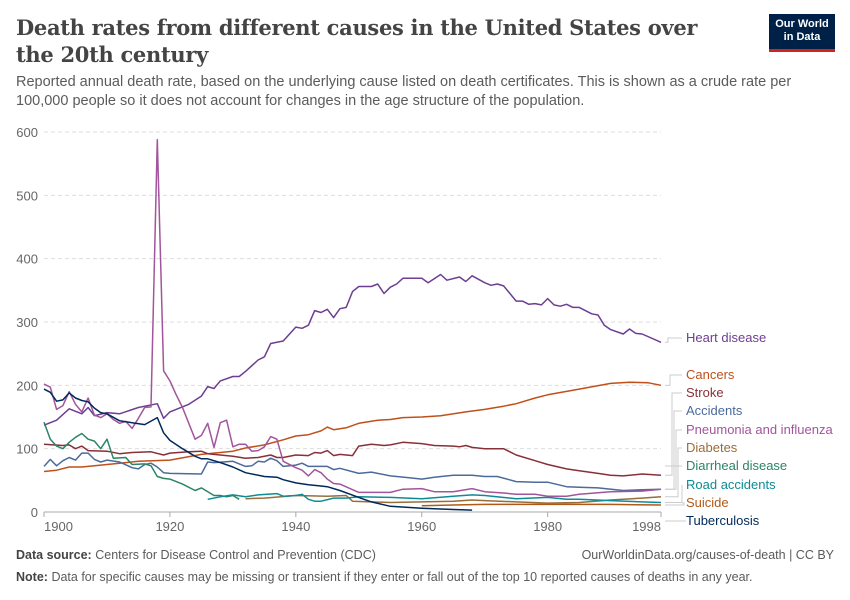 Image resolution: width=850 pixels, height=600 pixels. Describe the element at coordinates (27, 449) in the screenshot. I see `y-tick-label: 100` at that location.